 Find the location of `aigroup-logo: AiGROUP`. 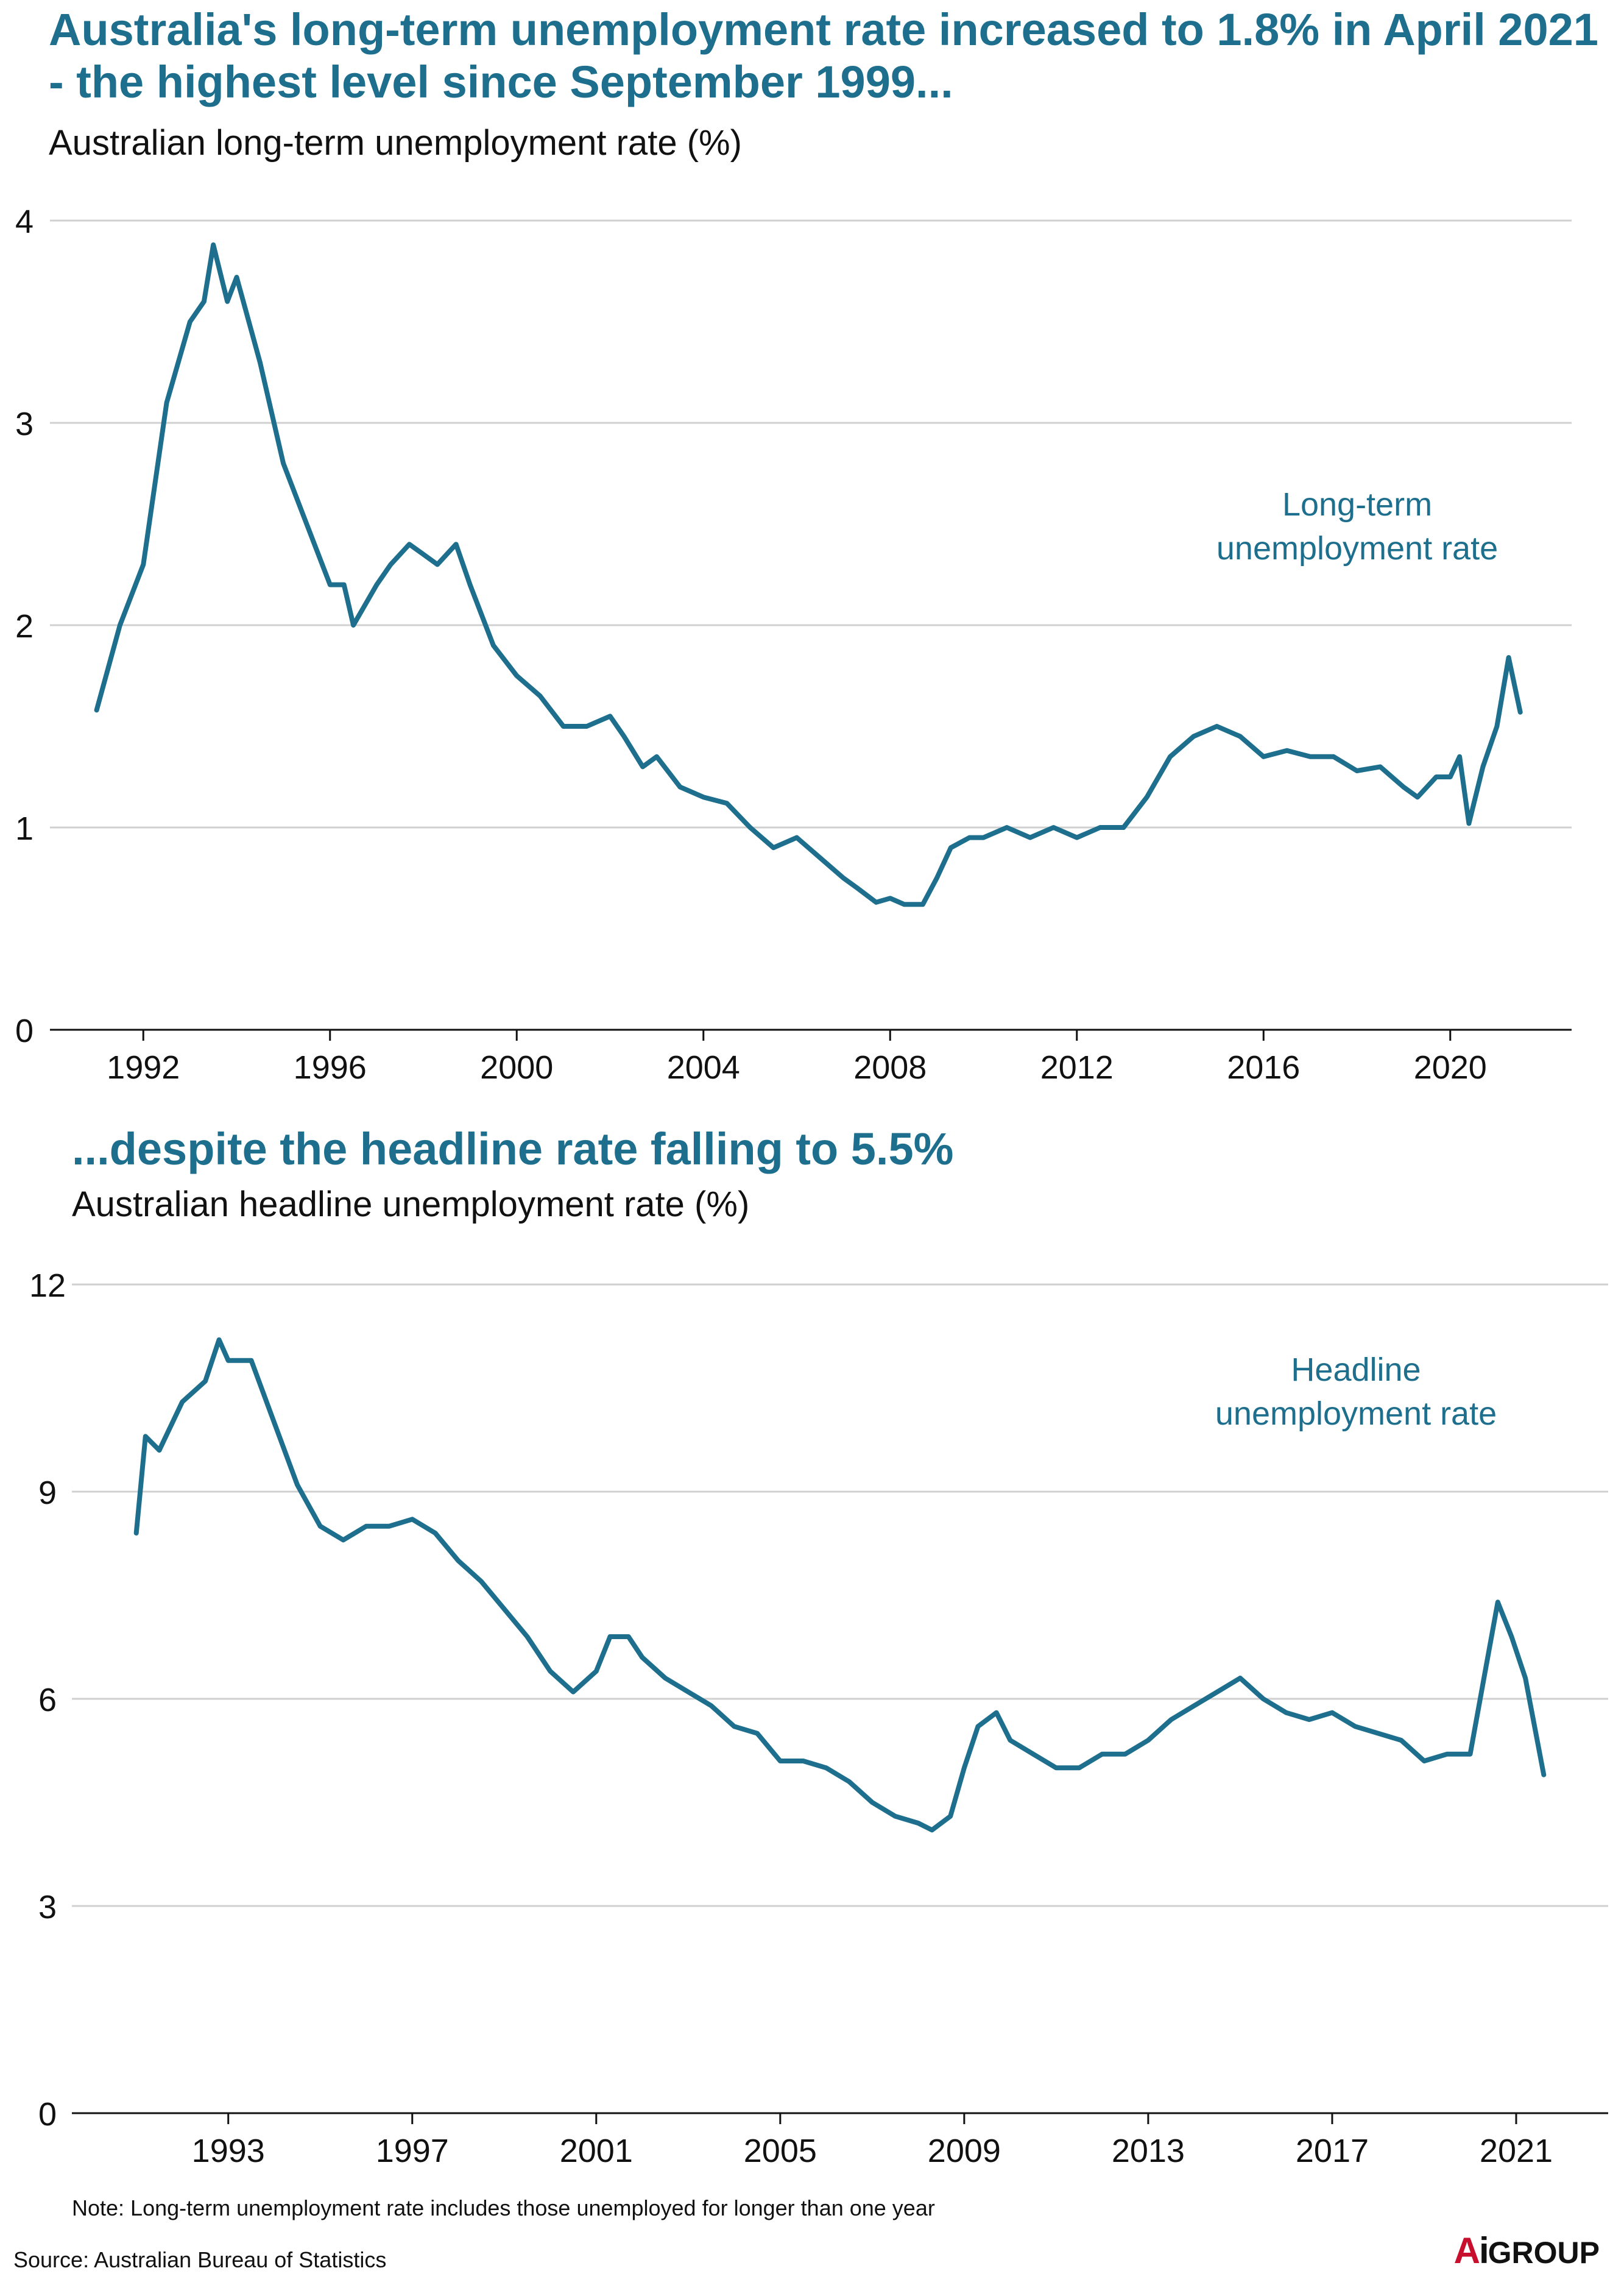

aigroup-logo: AiGROUP is located at coordinates (1527, 2251).